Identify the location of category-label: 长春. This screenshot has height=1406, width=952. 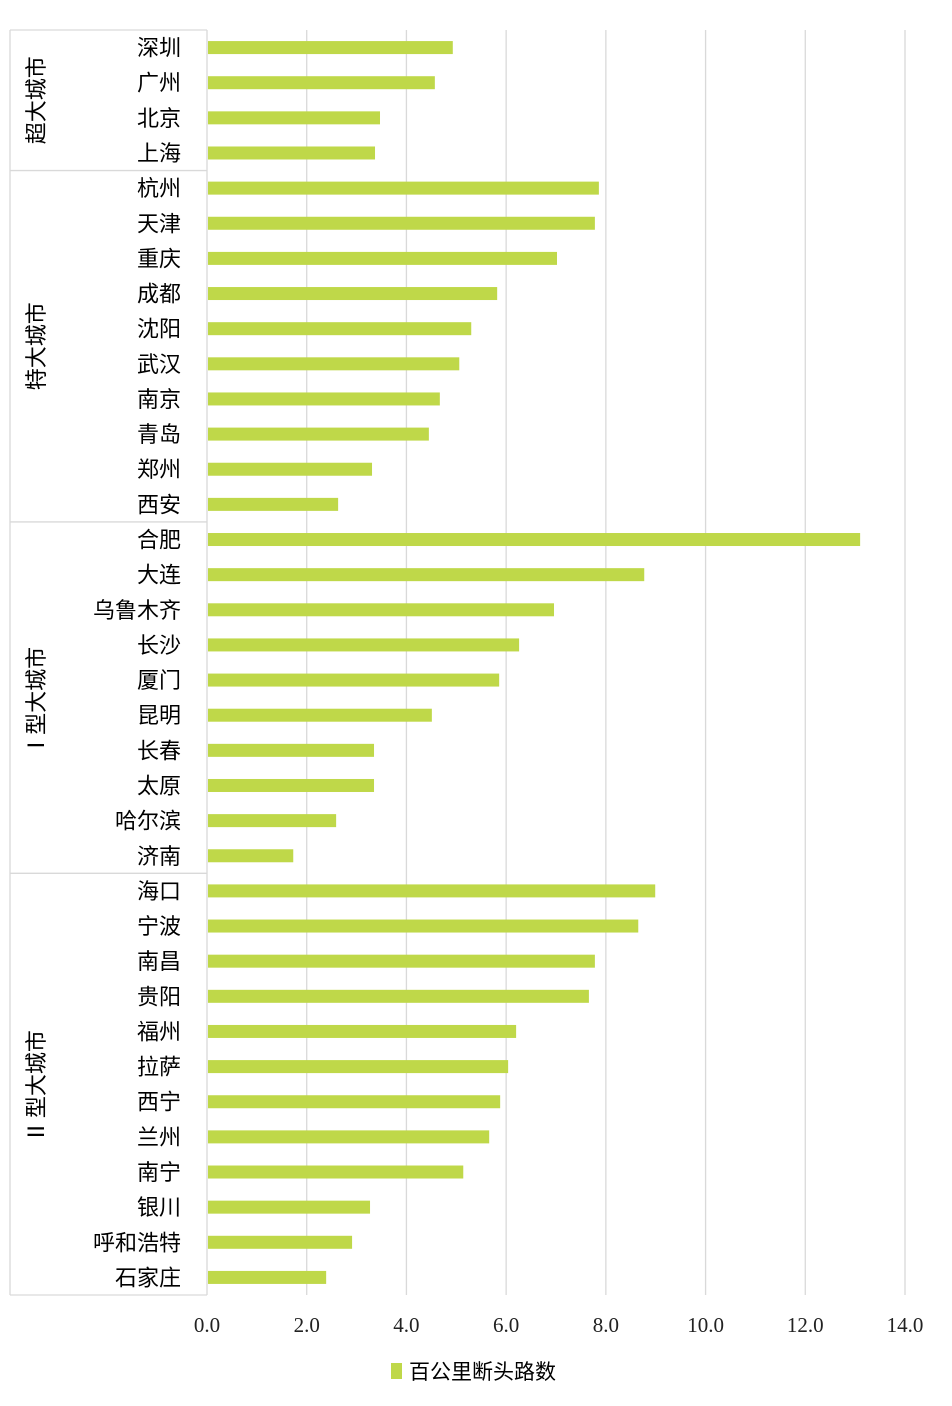
(159, 751).